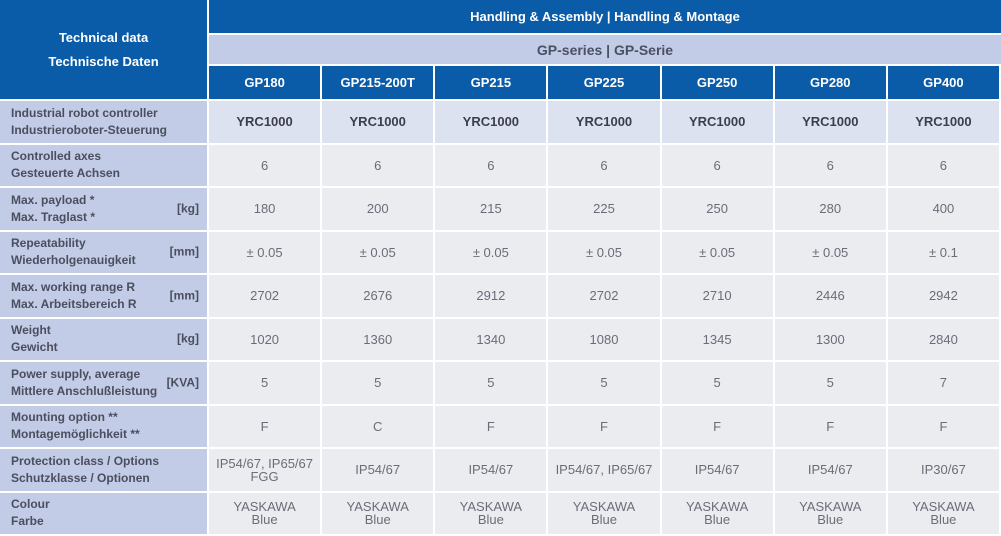  I want to click on value-cell: IP54/67, IP65/67, so click(604, 470).